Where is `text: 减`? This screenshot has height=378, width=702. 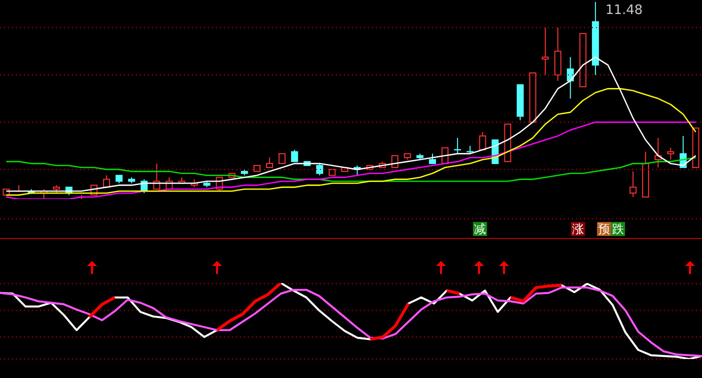
text: 减 is located at coordinates (480, 229).